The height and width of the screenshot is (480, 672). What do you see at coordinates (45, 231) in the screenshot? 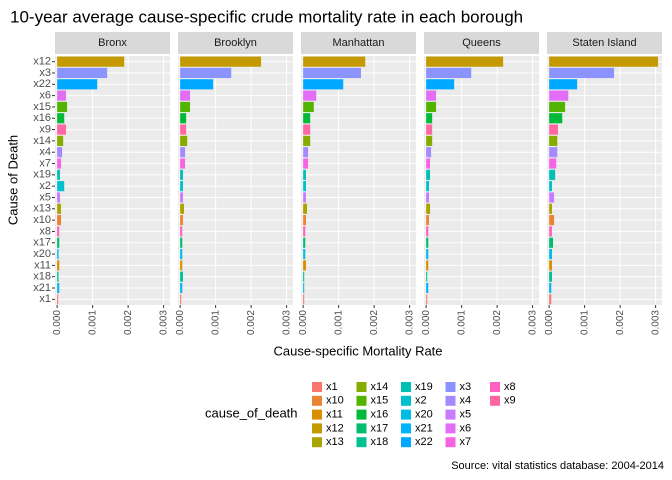
I see `y-tick-label: x8` at bounding box center [45, 231].